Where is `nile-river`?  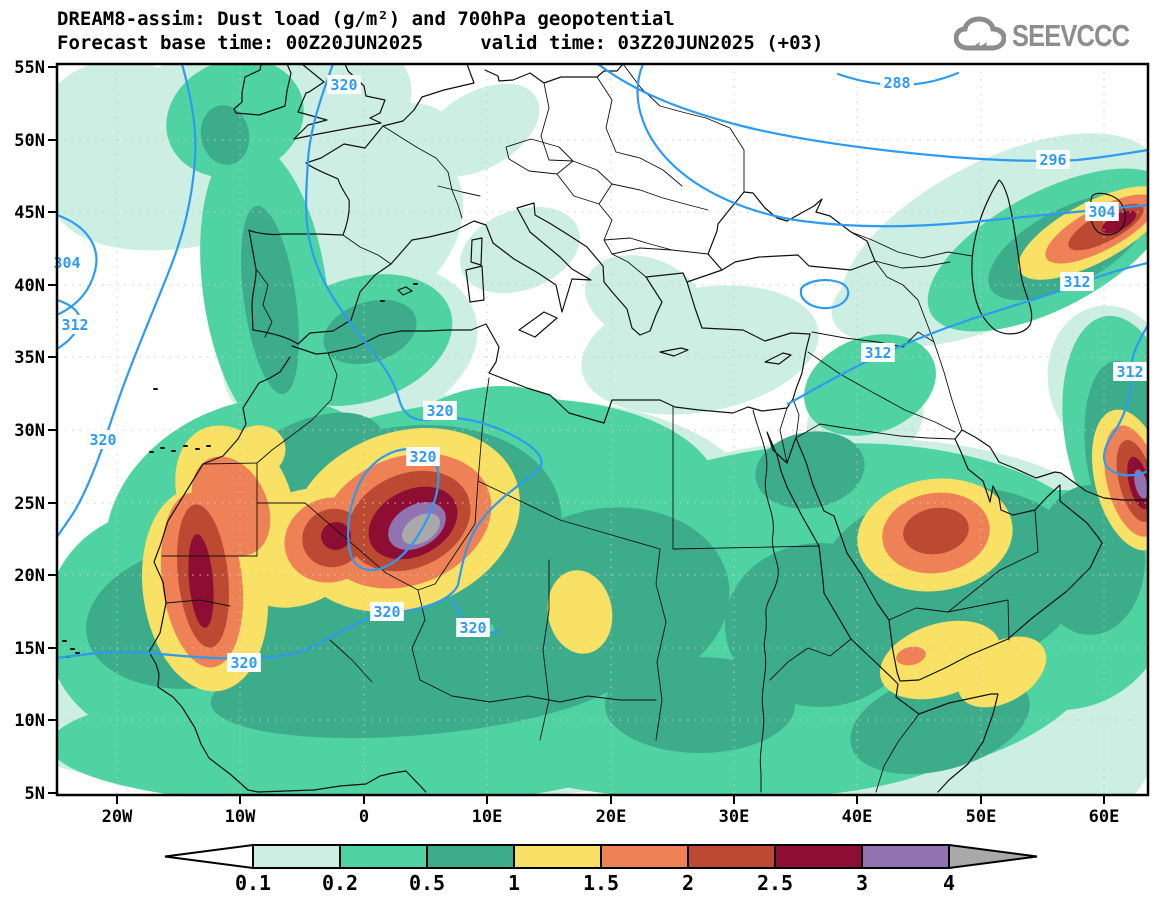
nile-river is located at coordinates (765, 601).